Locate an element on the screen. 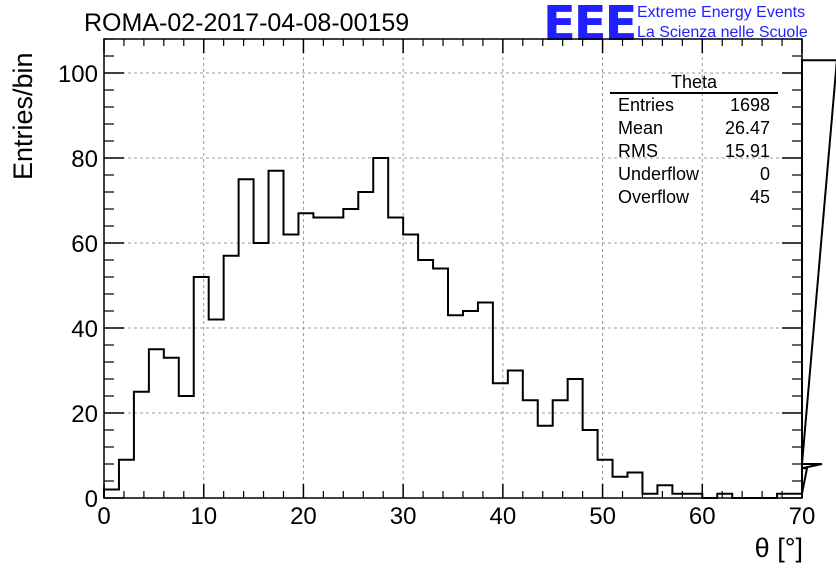 This screenshot has height=572, width=836. stats-row-mean: Mean 26.47 is located at coordinates (694, 128).